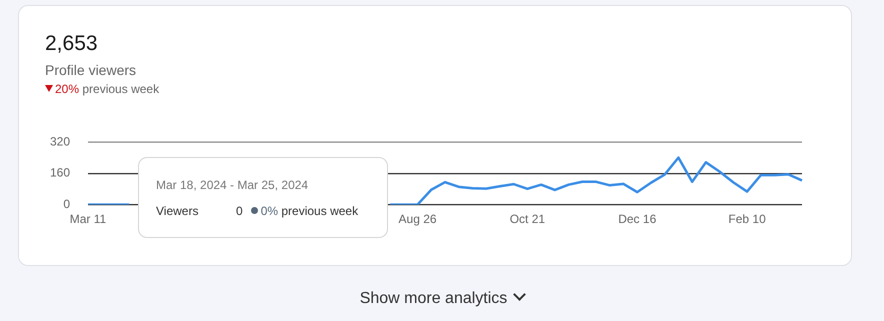 Image resolution: width=884 pixels, height=321 pixels. What do you see at coordinates (67, 89) in the screenshot?
I see `text: 20%` at bounding box center [67, 89].